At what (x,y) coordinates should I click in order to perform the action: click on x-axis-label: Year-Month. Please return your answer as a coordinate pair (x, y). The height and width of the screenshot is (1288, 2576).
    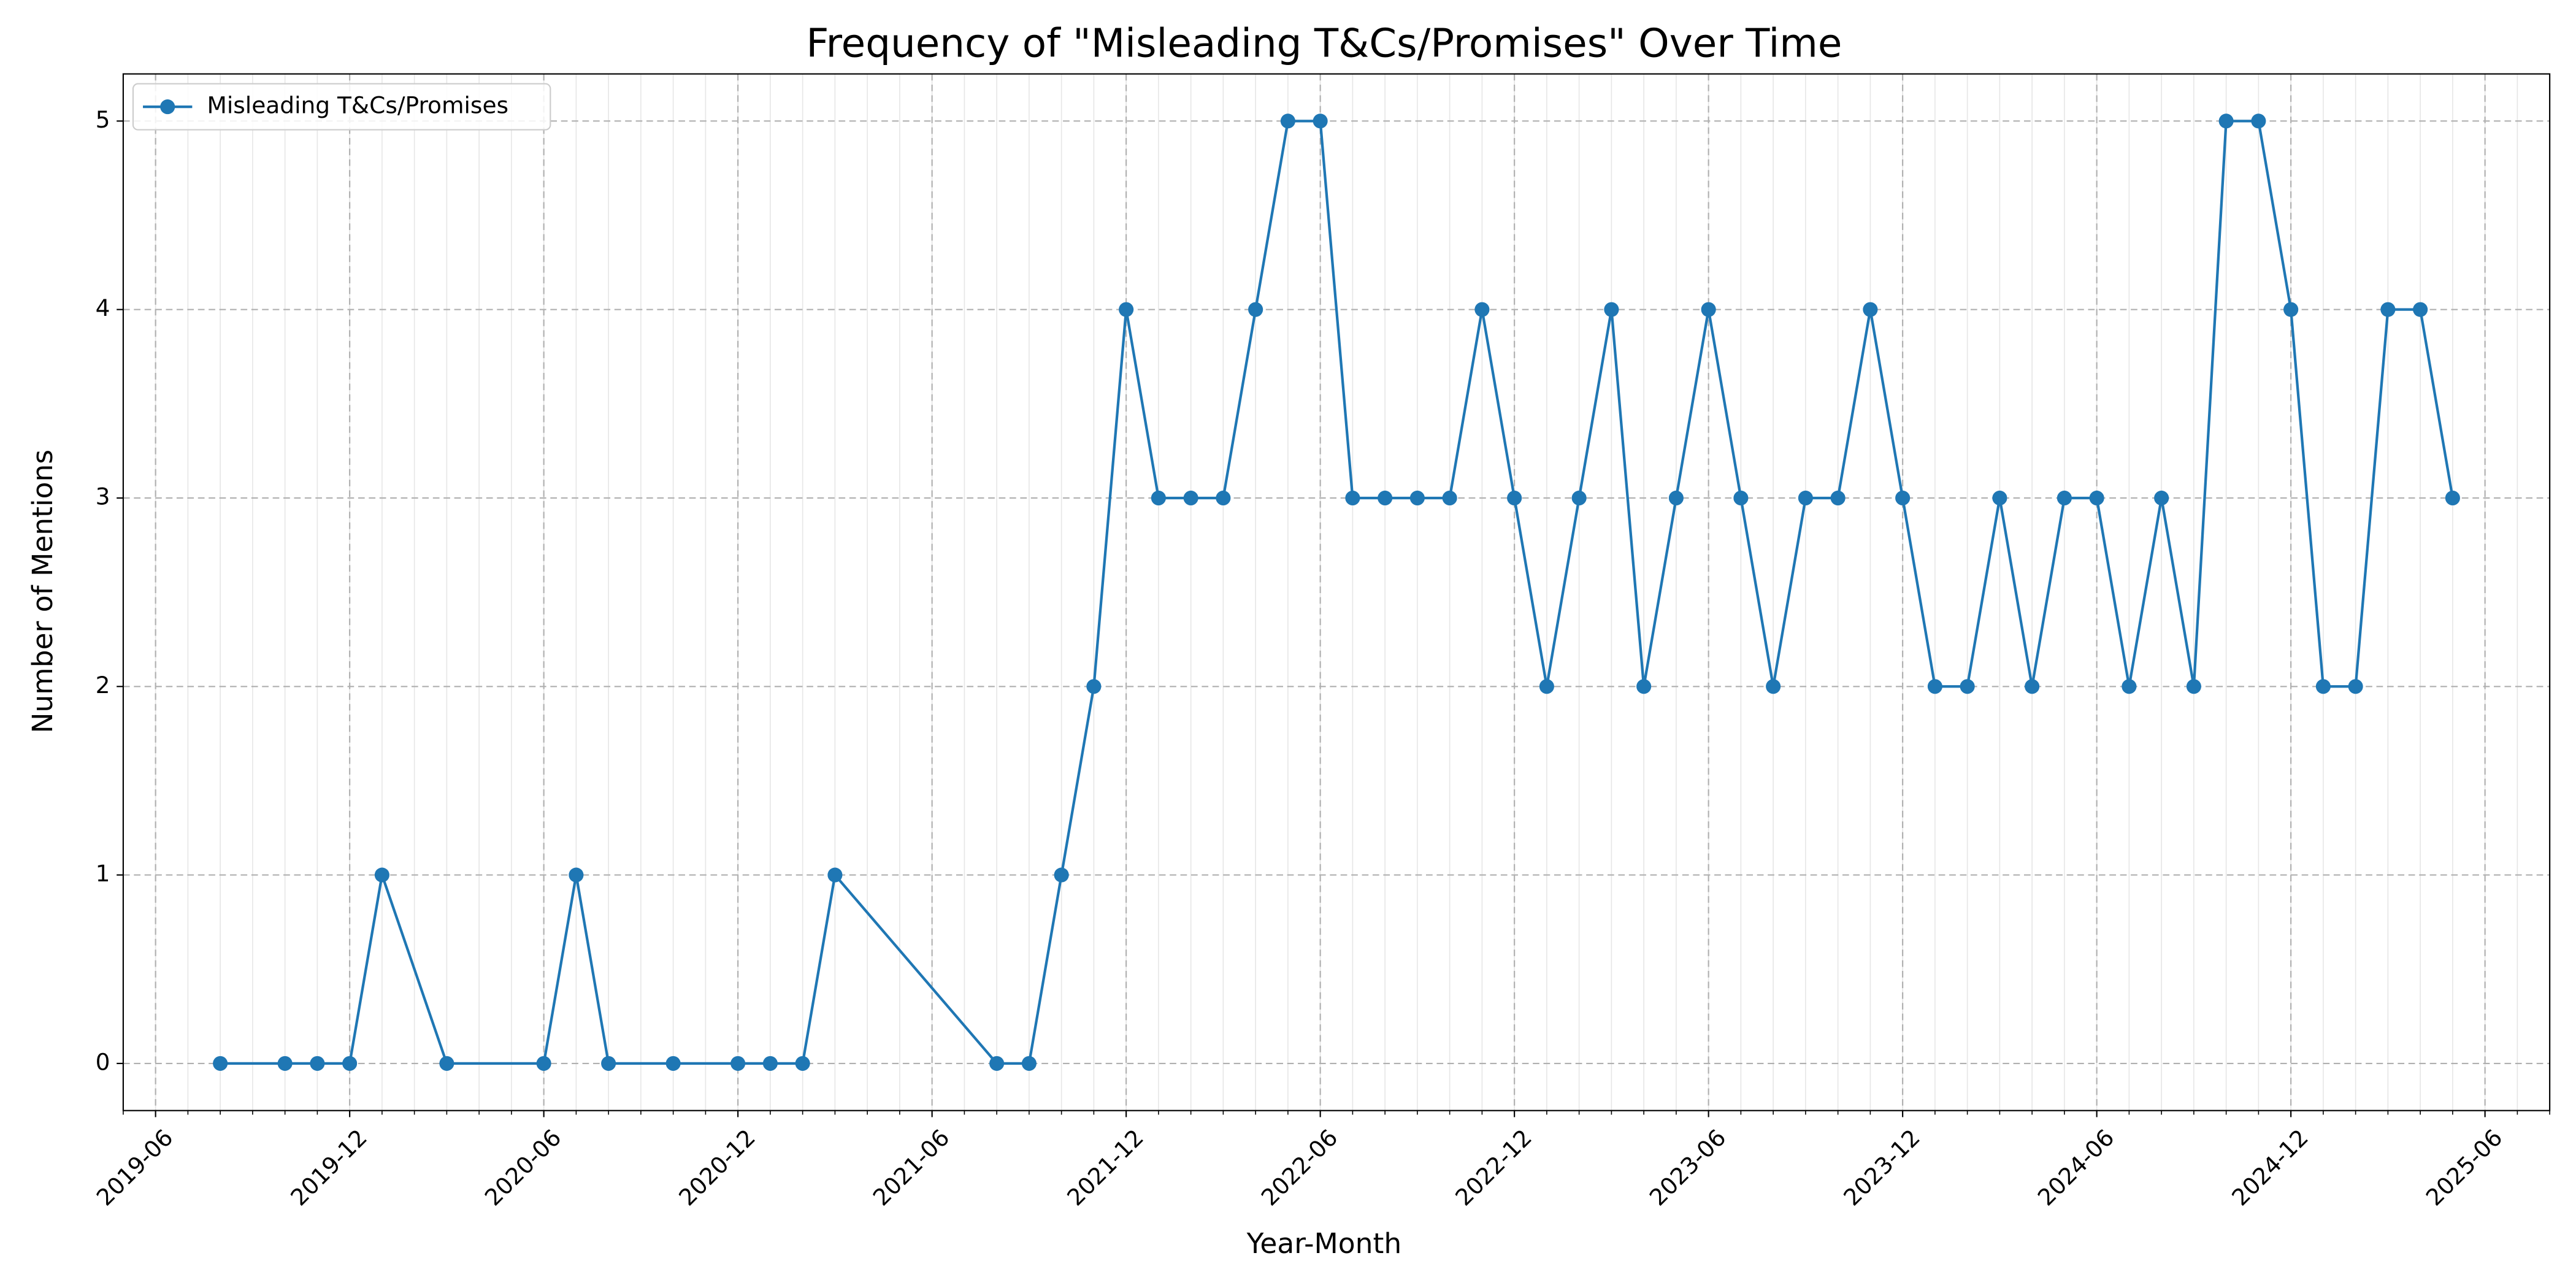
    Looking at the image, I should click on (1324, 1243).